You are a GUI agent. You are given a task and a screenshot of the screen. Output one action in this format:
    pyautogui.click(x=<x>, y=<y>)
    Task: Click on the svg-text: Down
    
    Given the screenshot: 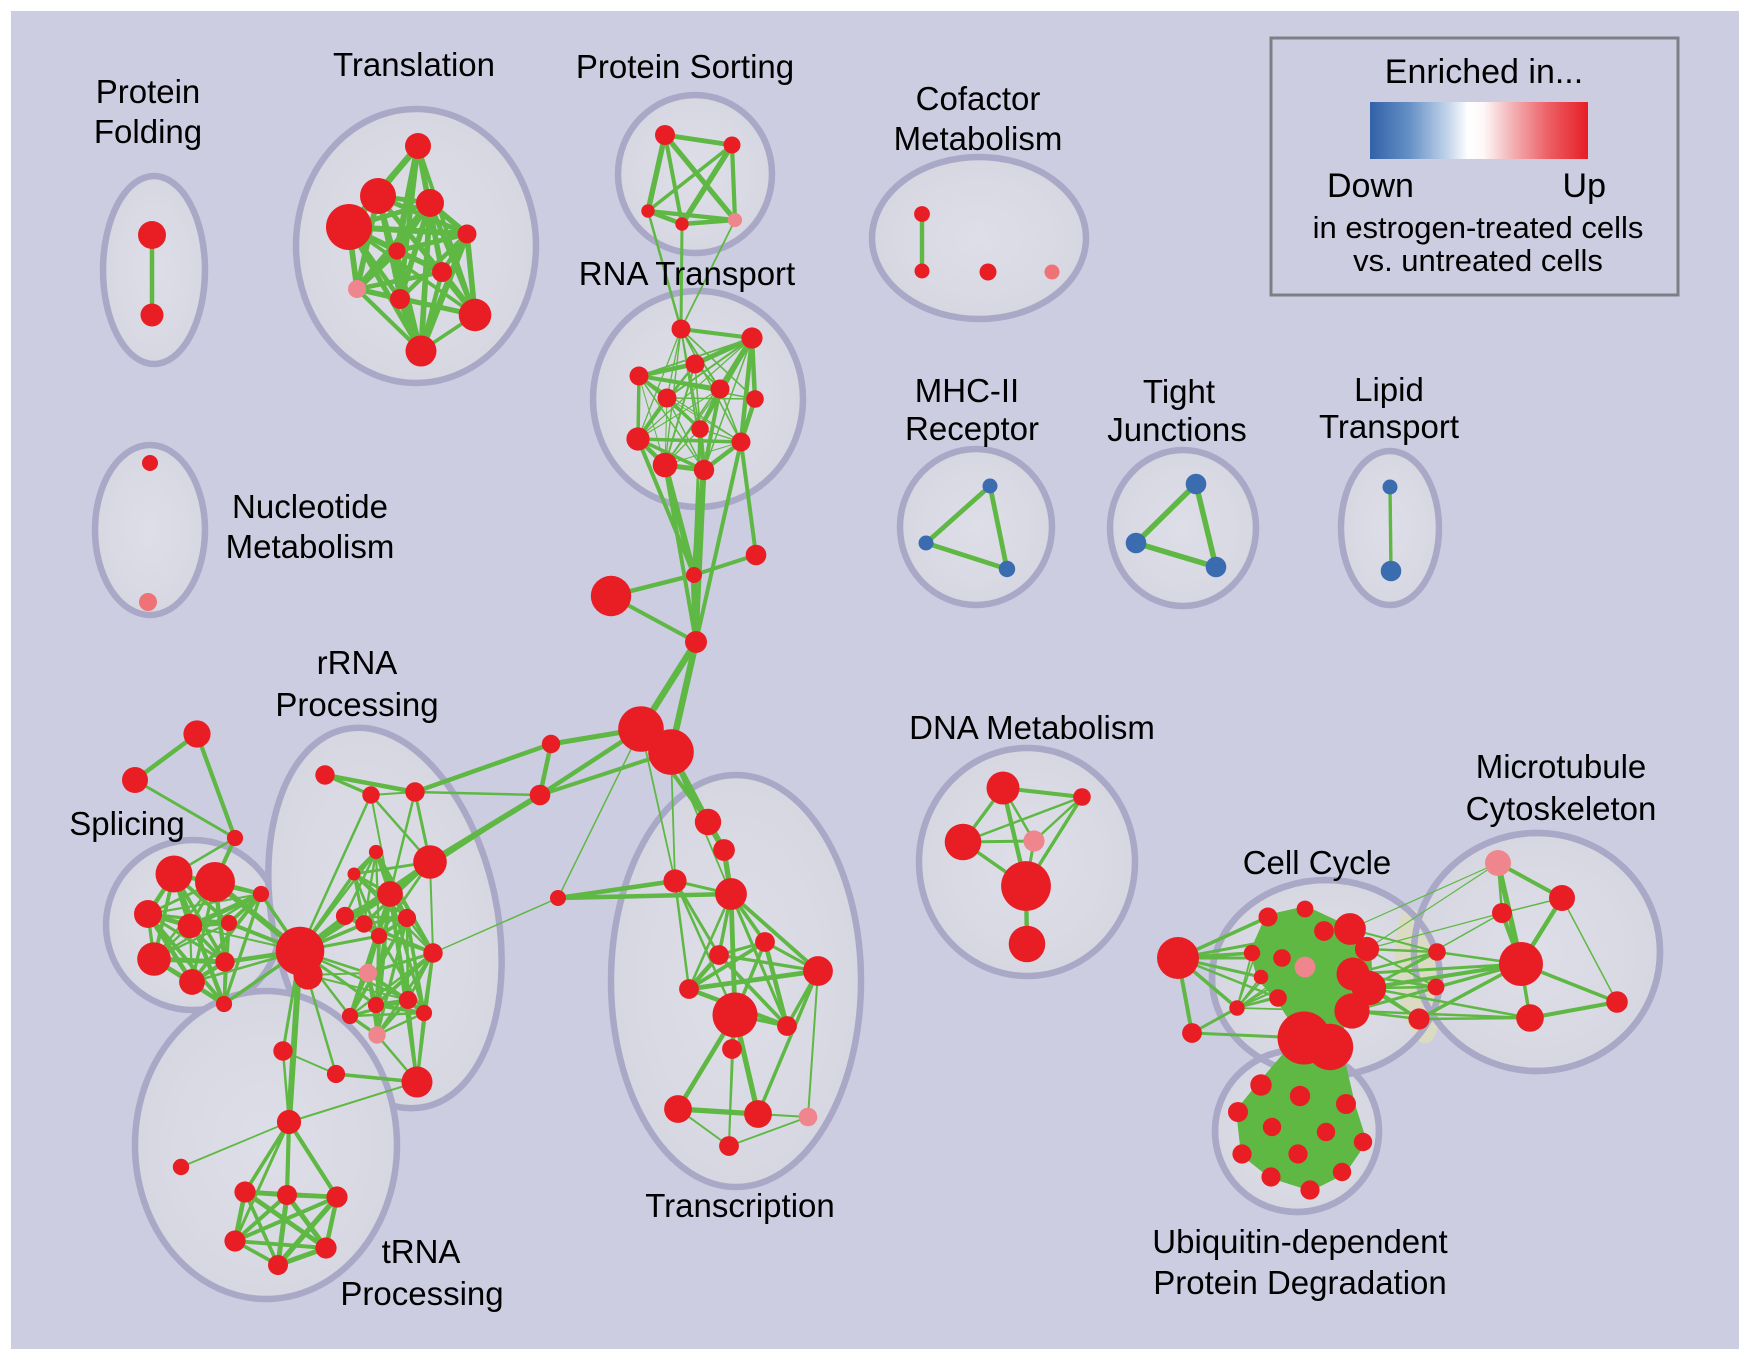 What is the action you would take?
    pyautogui.click(x=1370, y=186)
    